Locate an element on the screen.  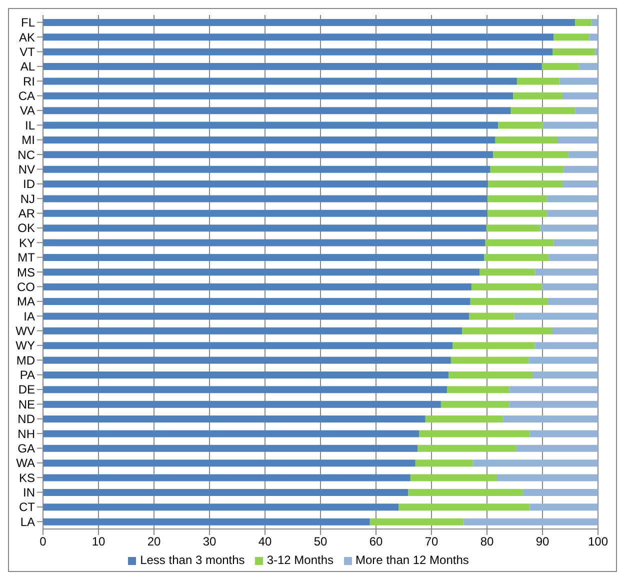
y-tick-label: NJ is located at coordinates (27, 199).